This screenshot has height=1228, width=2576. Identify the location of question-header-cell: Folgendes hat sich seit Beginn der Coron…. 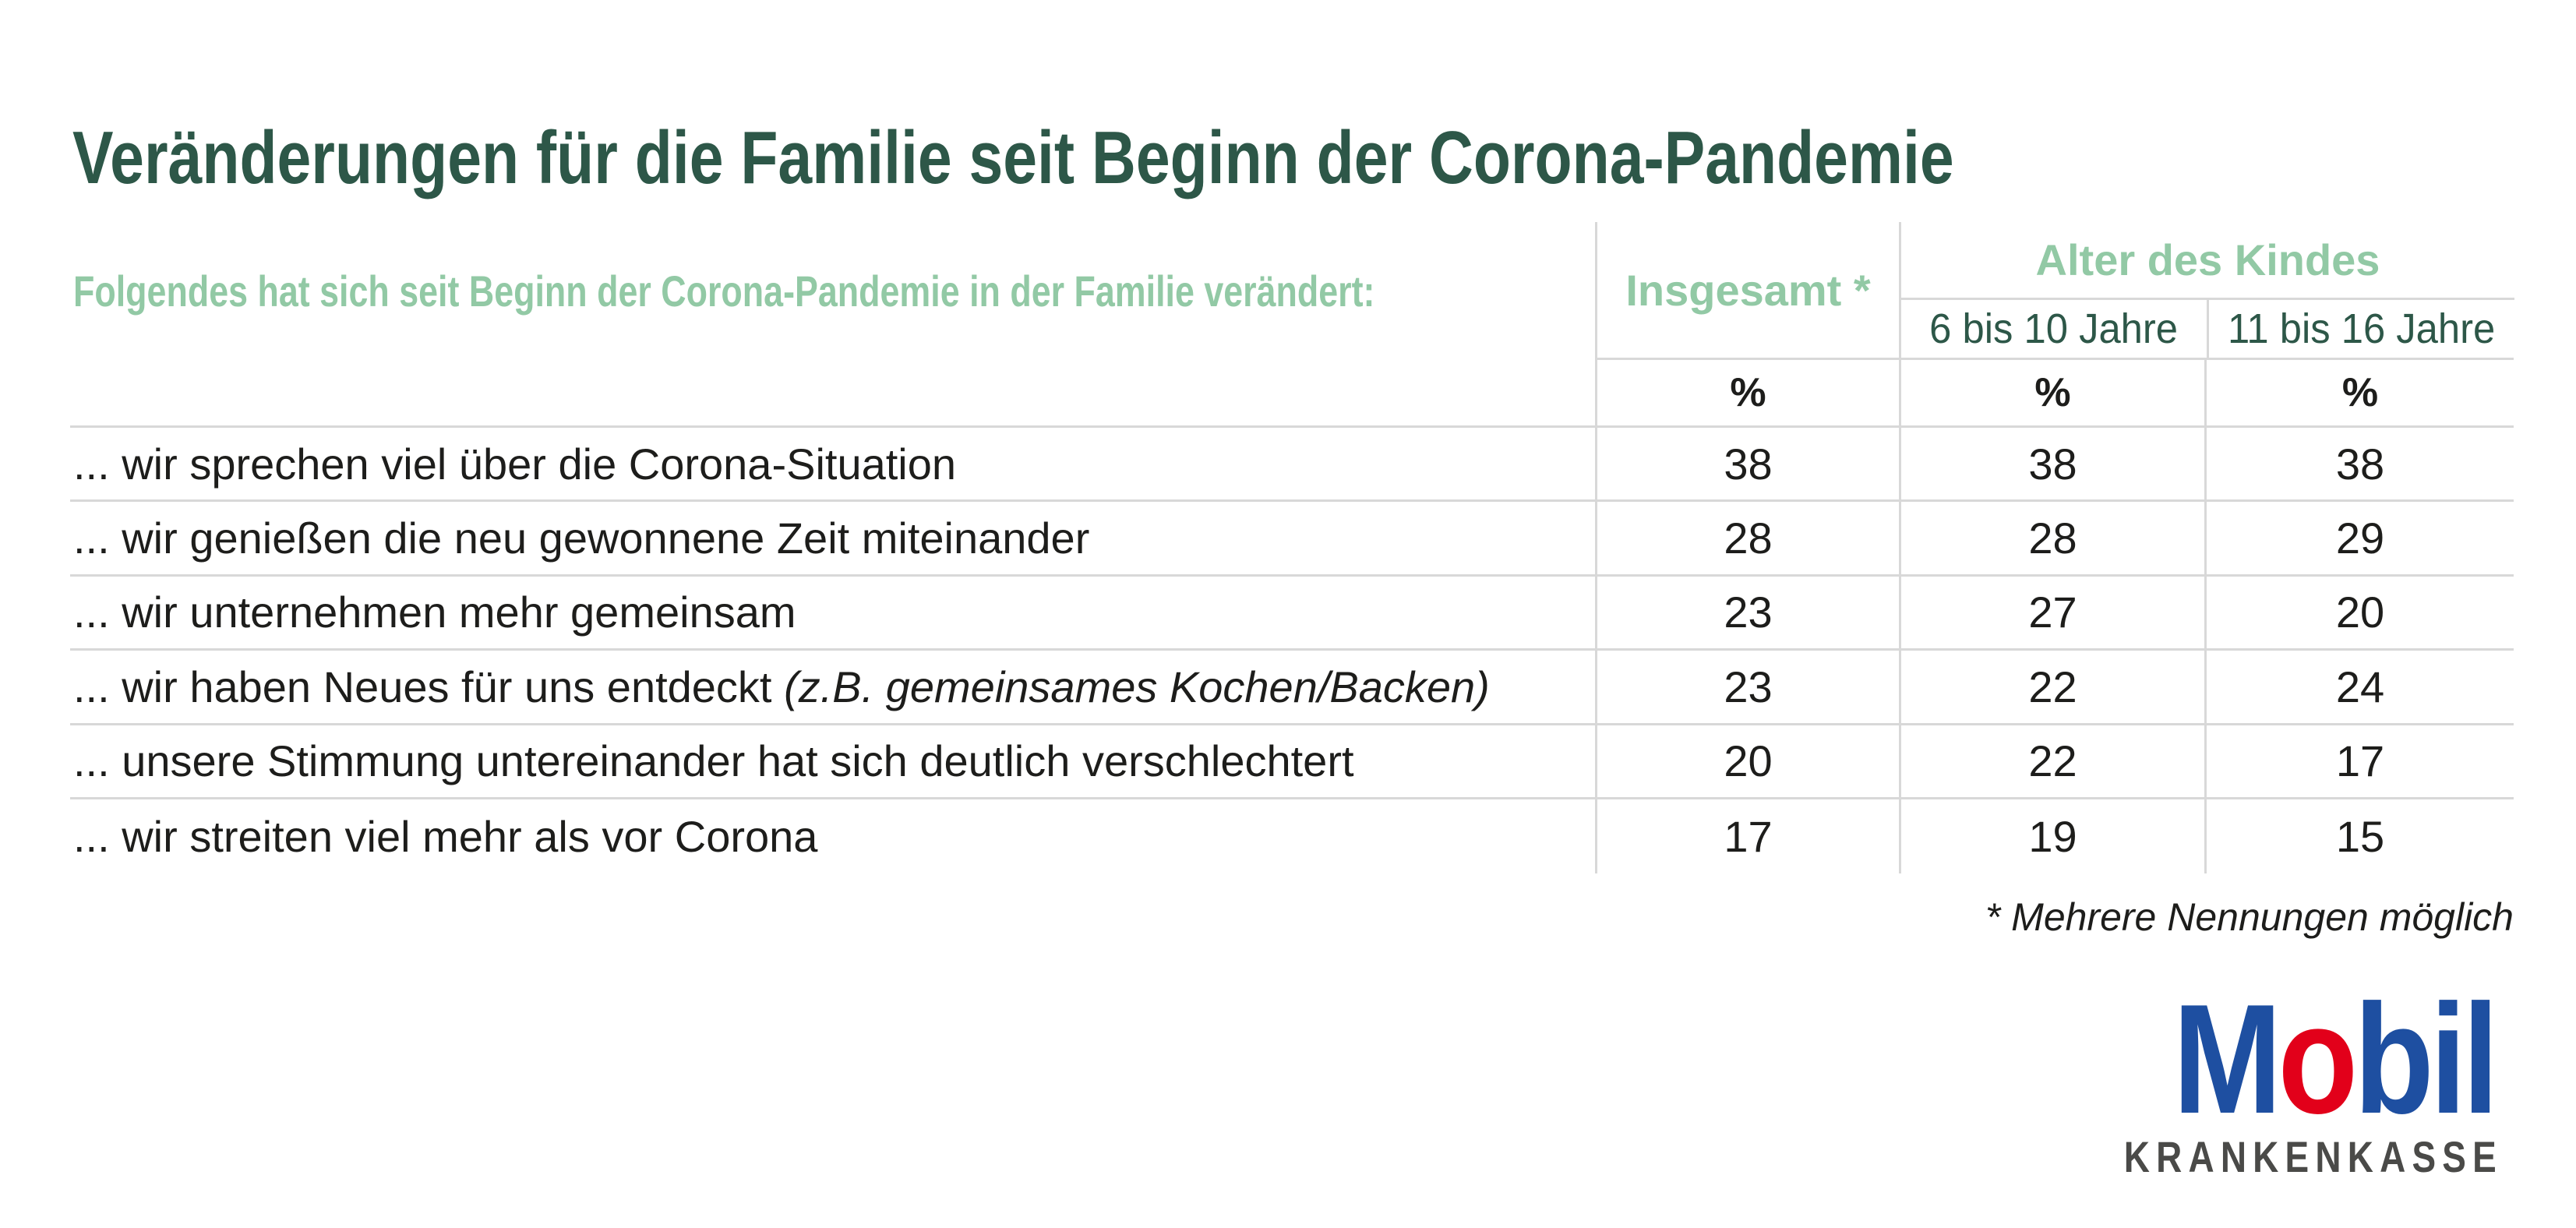
(832, 291).